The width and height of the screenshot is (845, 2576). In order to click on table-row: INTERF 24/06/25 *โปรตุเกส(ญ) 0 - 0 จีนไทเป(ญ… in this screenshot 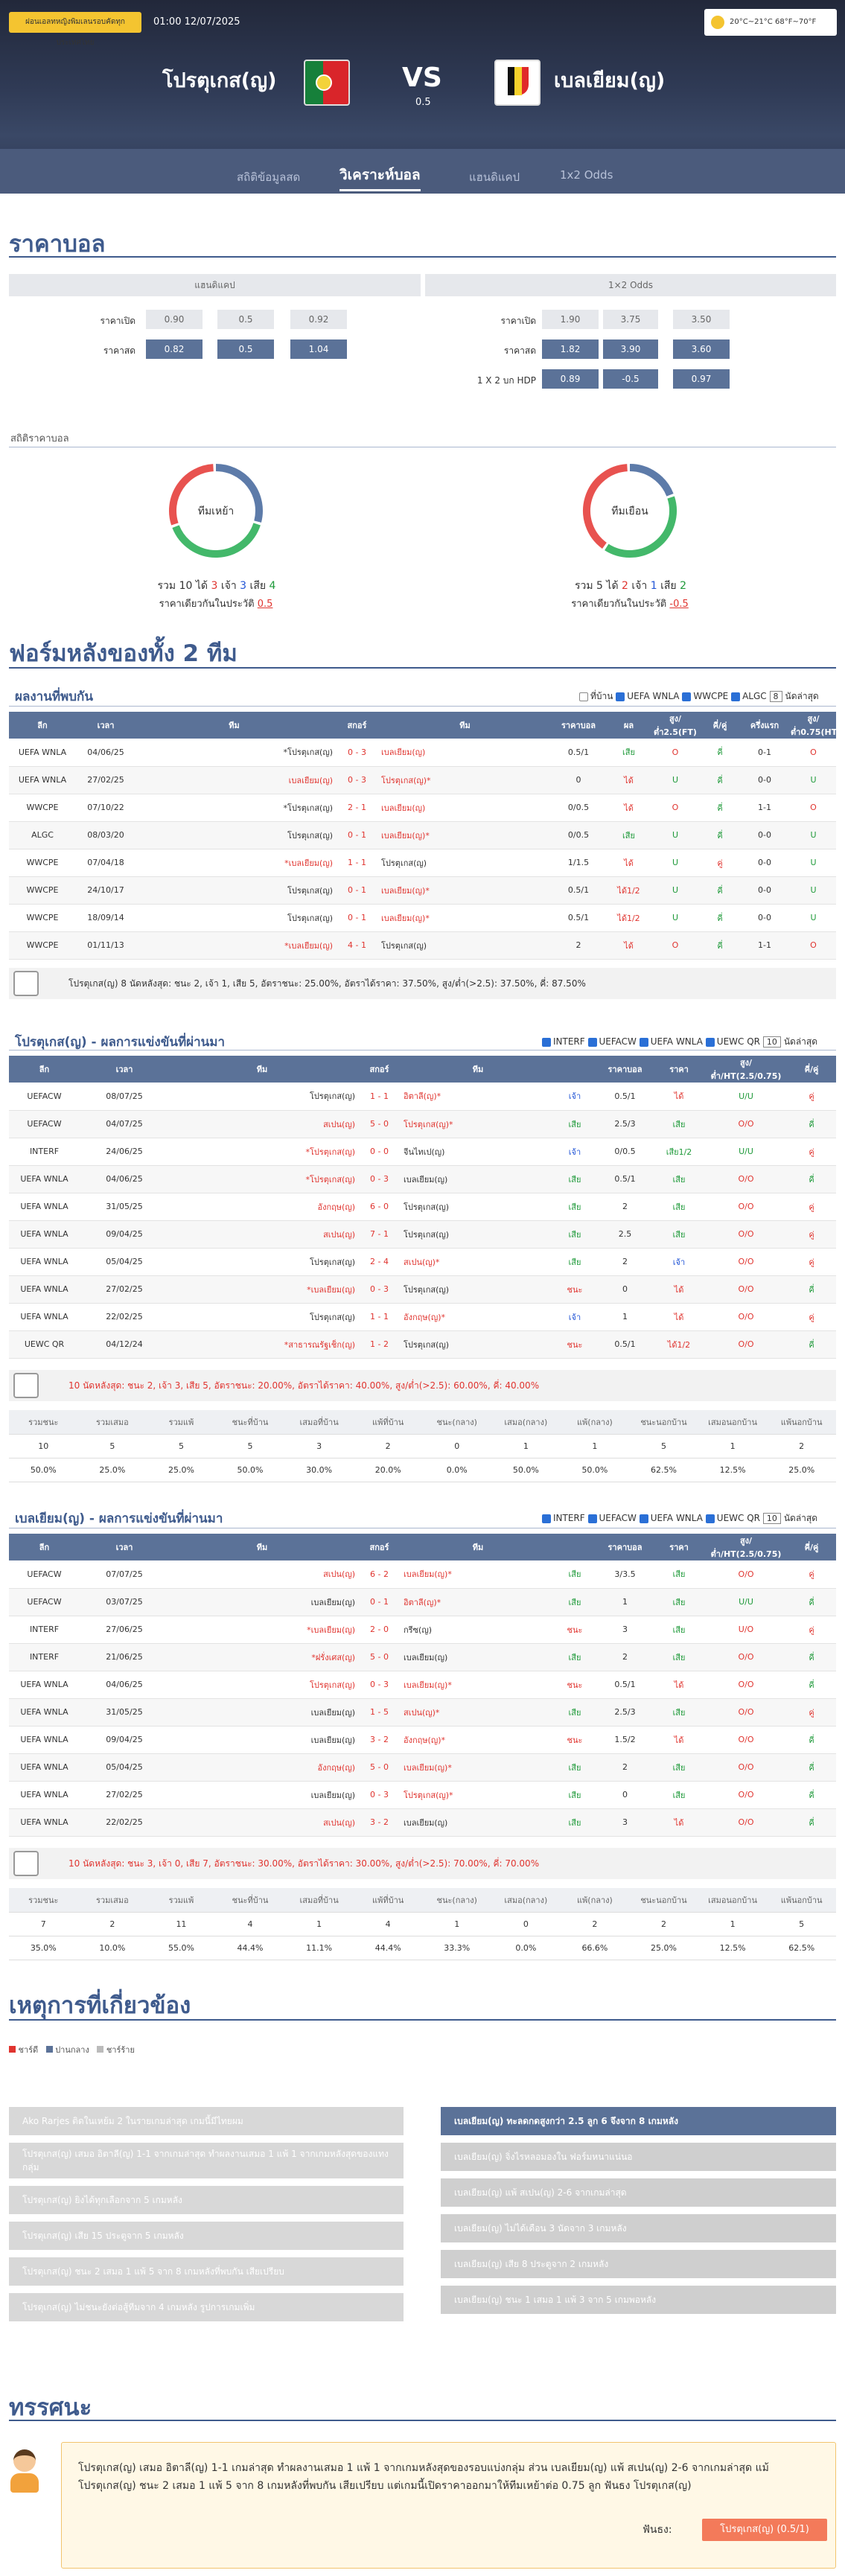, I will do `click(422, 1152)`.